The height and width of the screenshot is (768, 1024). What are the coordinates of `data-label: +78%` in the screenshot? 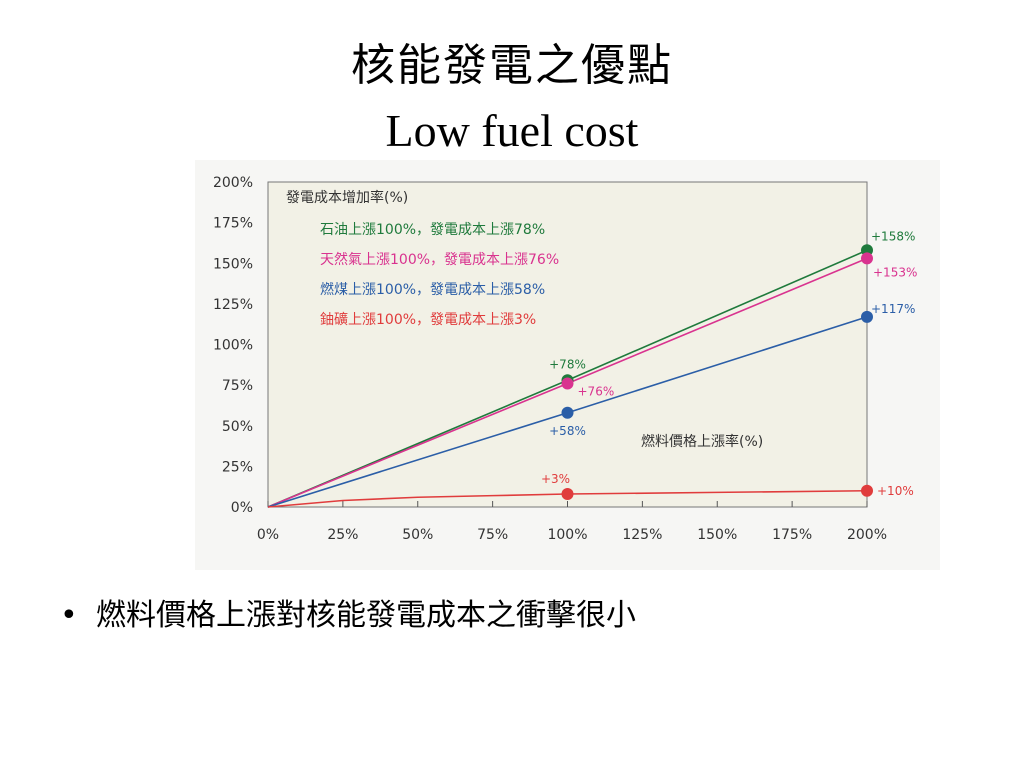 It's located at (567, 364).